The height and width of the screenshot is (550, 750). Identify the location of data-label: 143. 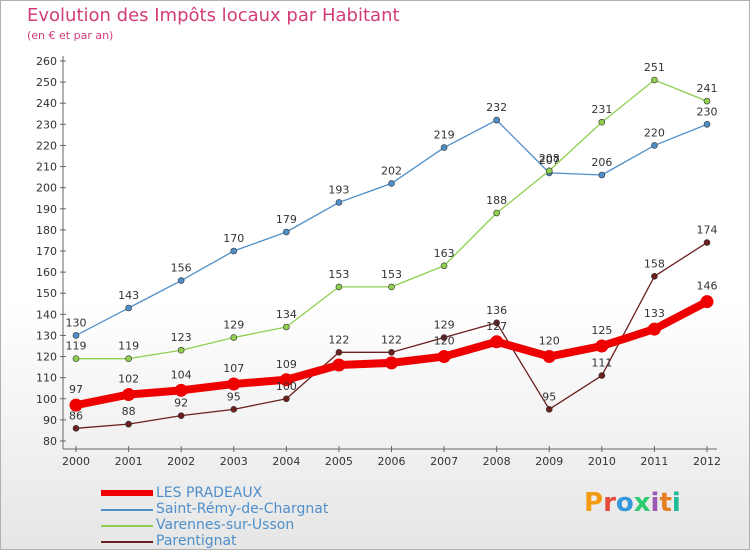
(128, 295).